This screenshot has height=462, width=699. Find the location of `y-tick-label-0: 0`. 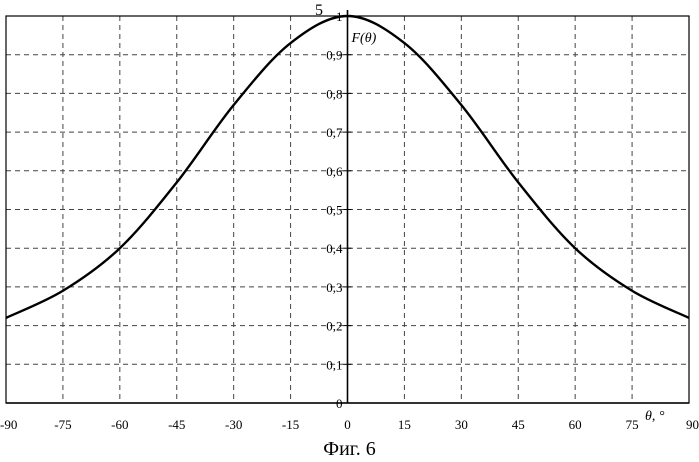

y-tick-label-0: 0 is located at coordinates (339, 403).